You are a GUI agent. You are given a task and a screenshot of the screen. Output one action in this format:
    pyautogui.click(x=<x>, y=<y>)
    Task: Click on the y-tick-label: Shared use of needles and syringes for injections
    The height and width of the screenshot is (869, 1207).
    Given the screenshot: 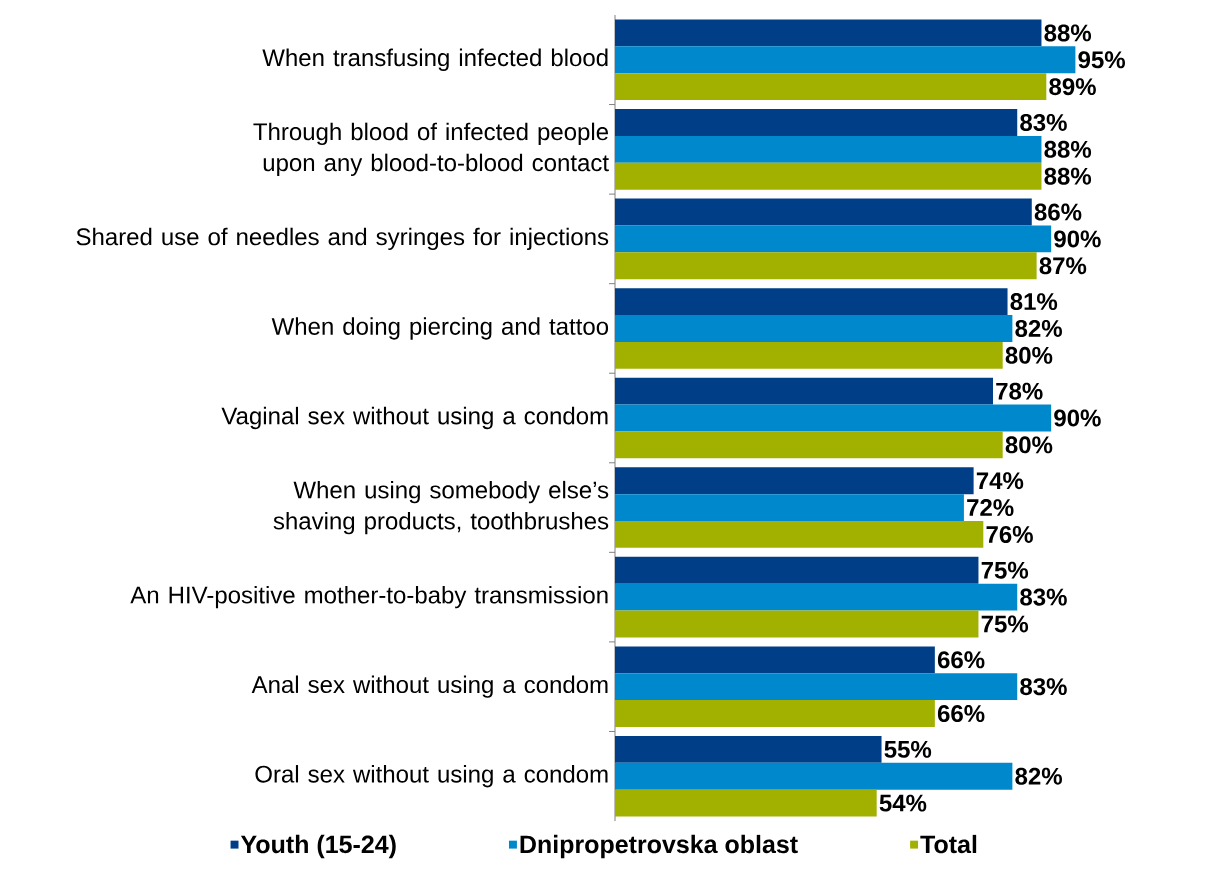 What is the action you would take?
    pyautogui.click(x=342, y=239)
    